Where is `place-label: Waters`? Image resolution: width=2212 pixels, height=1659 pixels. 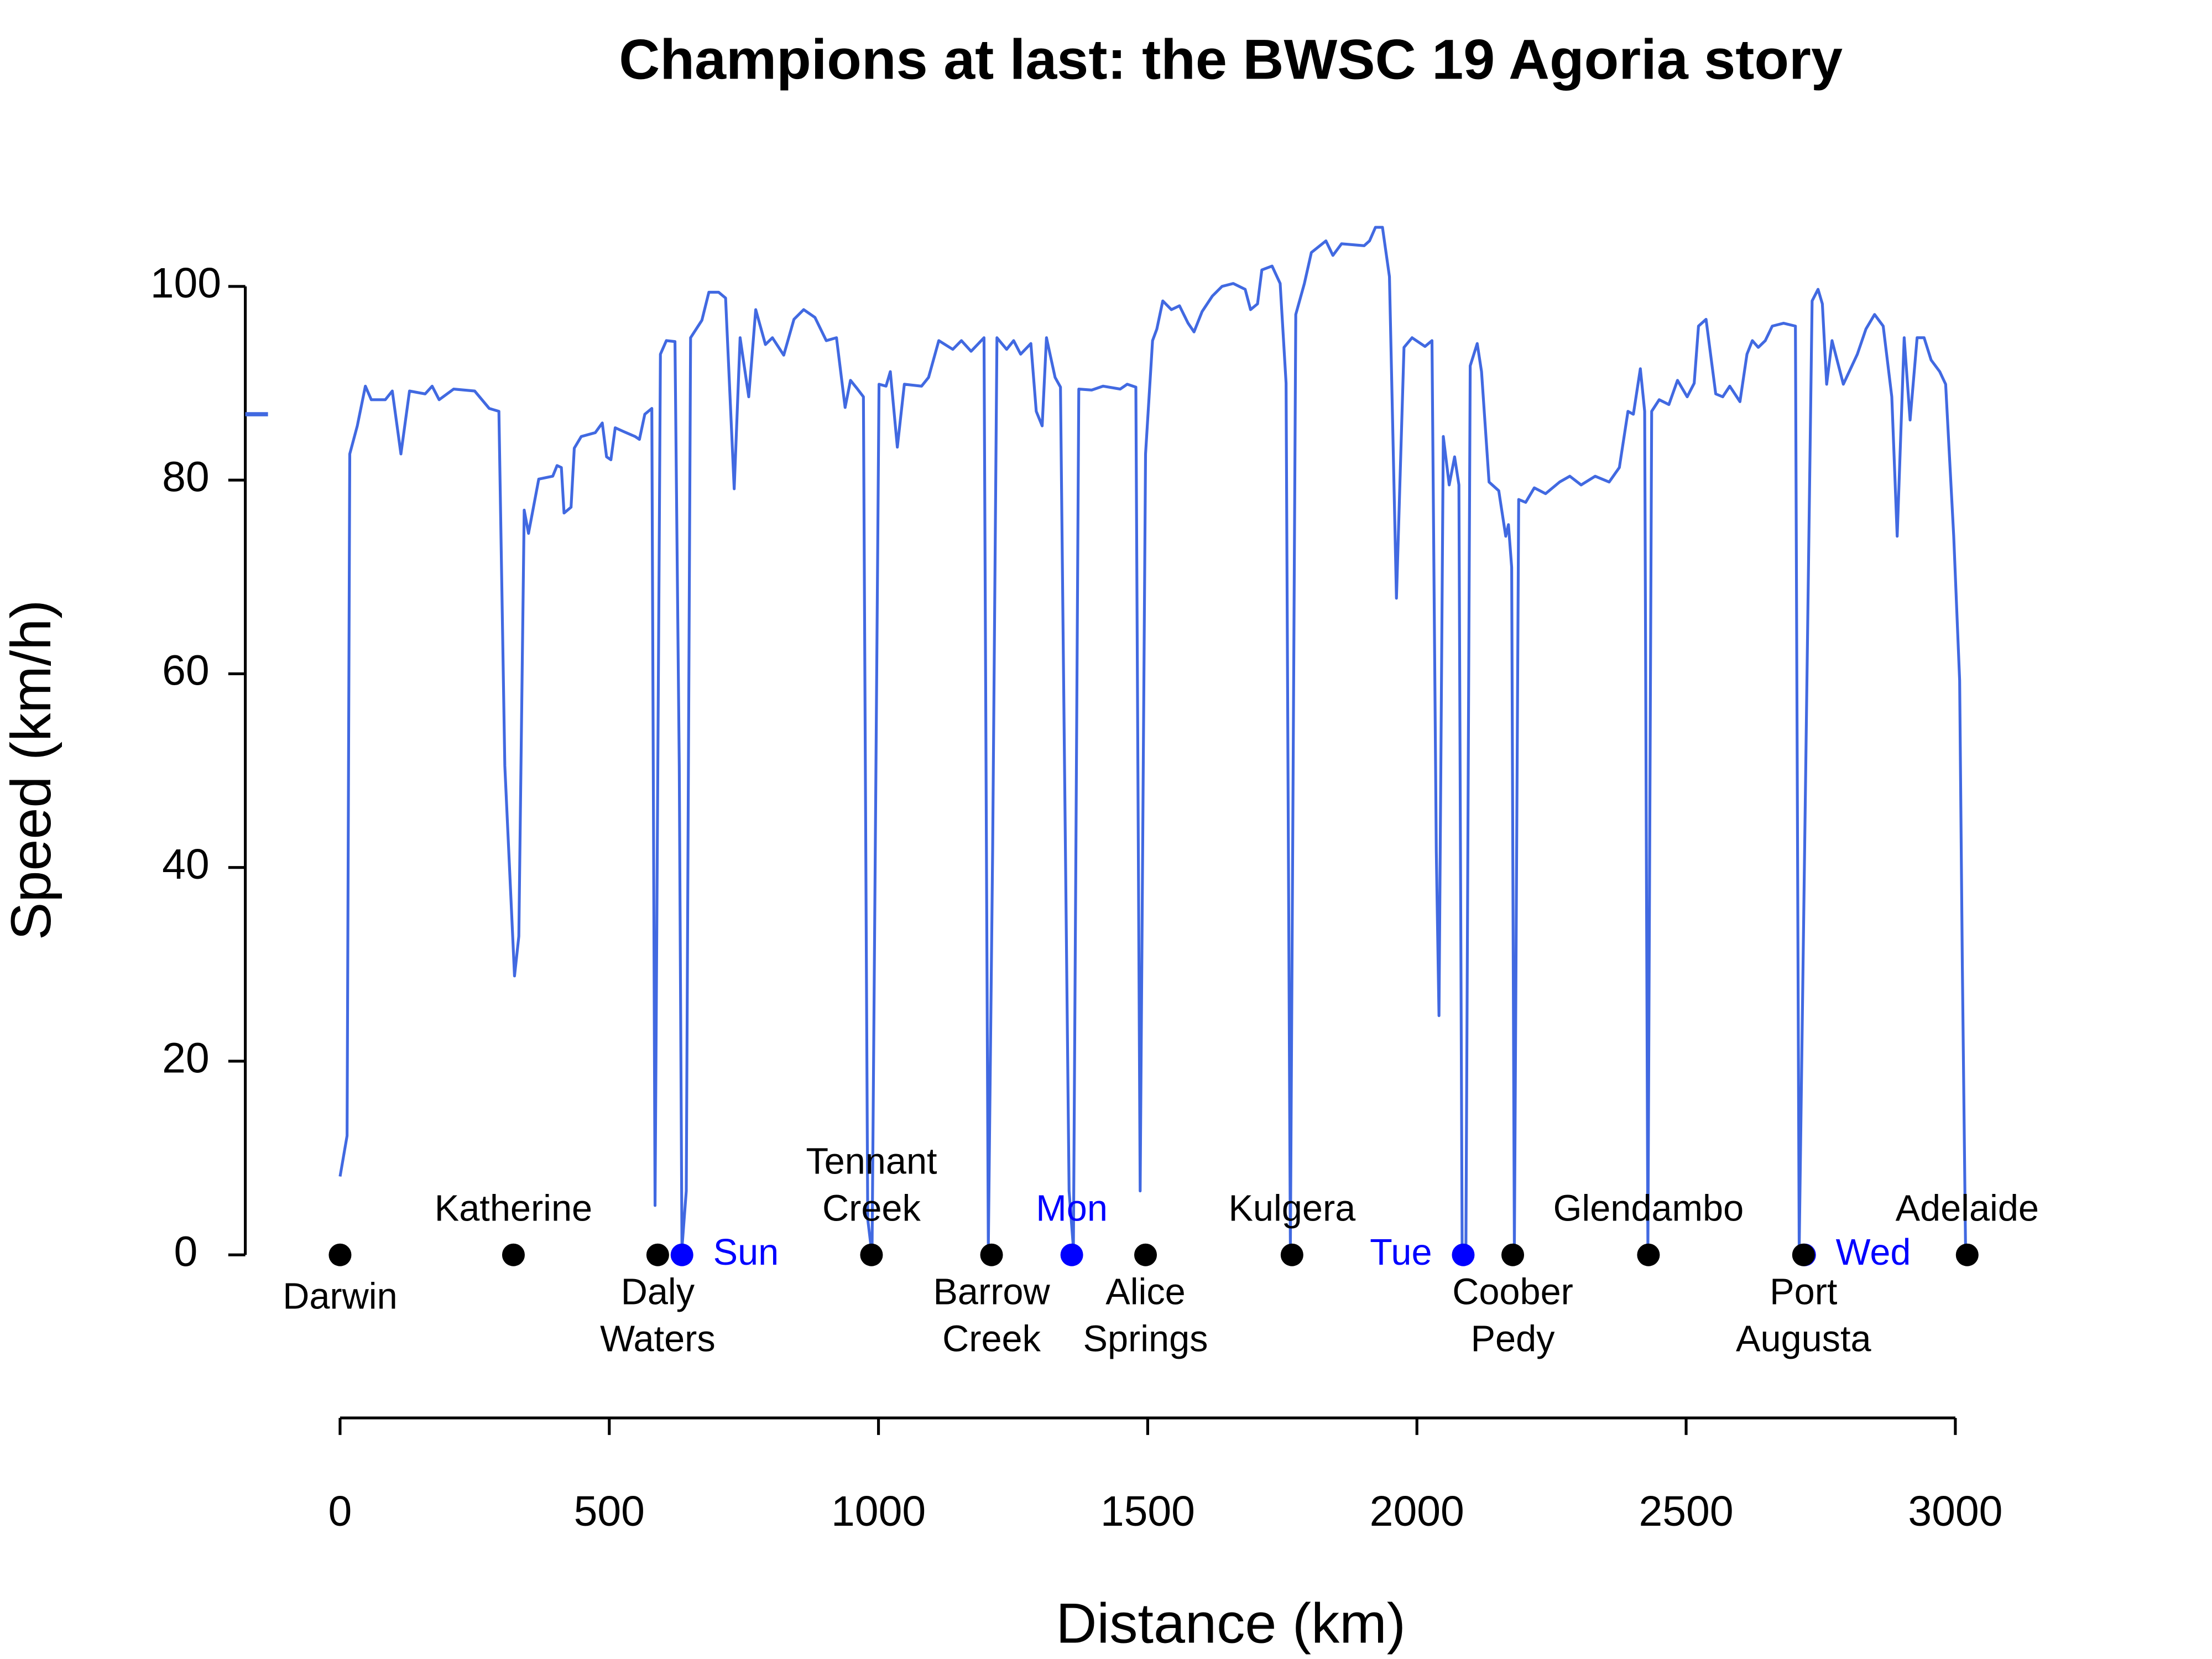
place-label: Waters is located at coordinates (658, 1339).